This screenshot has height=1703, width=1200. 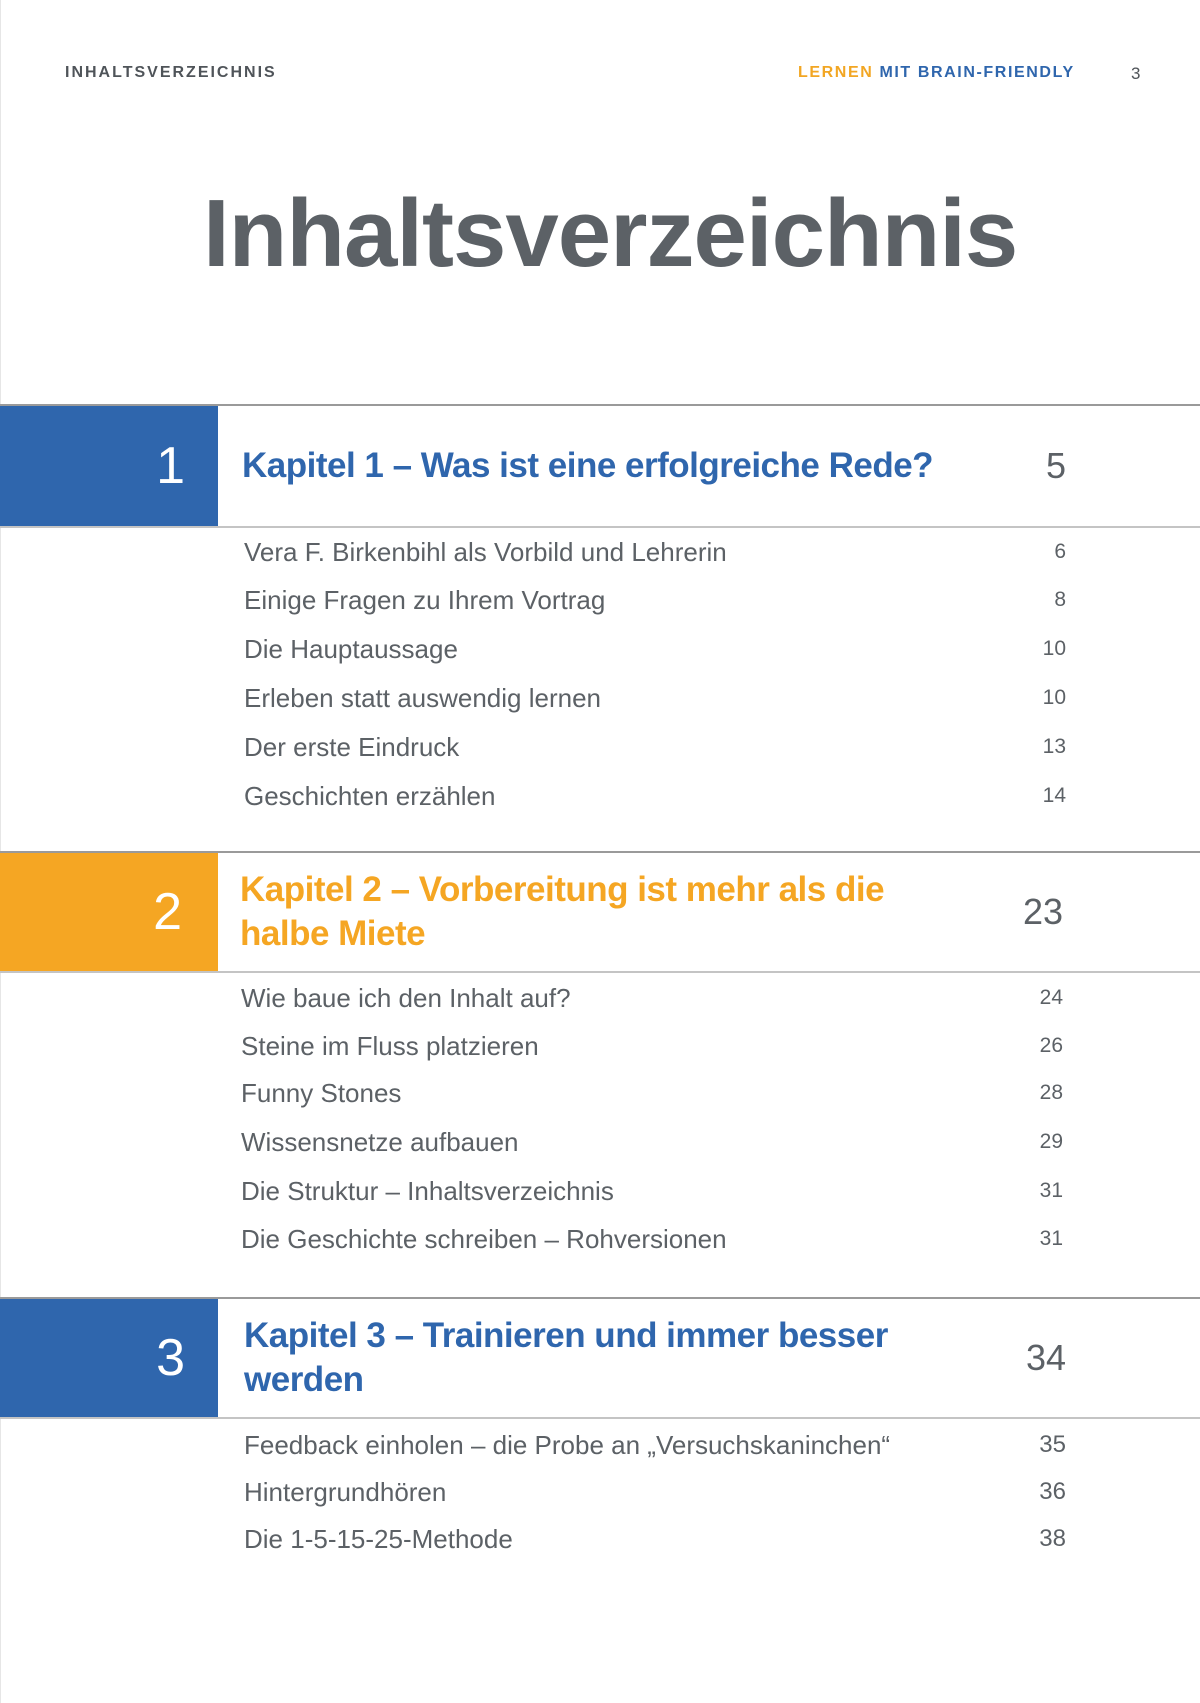 I want to click on toc-entry-title: Die Hauptaussage, so click(x=351, y=649).